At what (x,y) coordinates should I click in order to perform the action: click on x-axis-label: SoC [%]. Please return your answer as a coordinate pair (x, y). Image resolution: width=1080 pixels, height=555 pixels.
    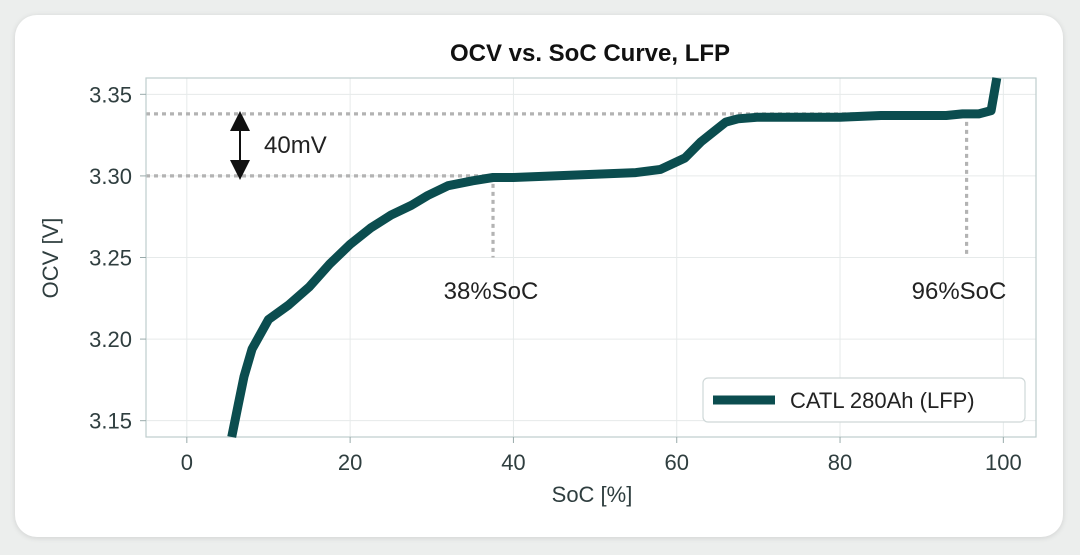
    Looking at the image, I should click on (592, 494).